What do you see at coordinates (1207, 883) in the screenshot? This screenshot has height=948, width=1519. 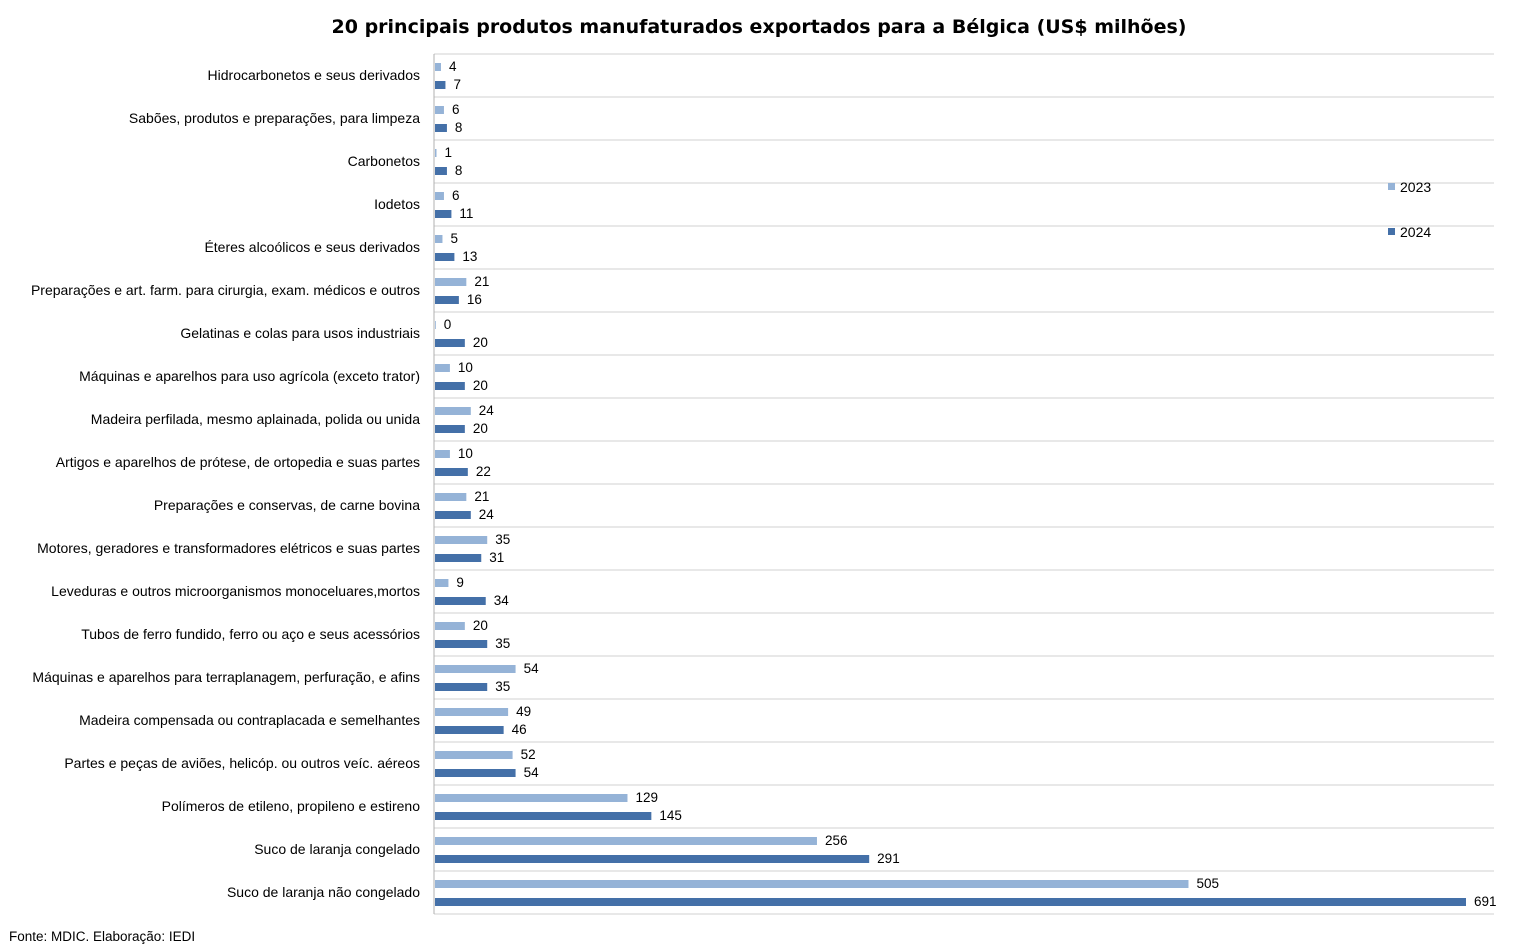 I see `data-label: 505` at bounding box center [1207, 883].